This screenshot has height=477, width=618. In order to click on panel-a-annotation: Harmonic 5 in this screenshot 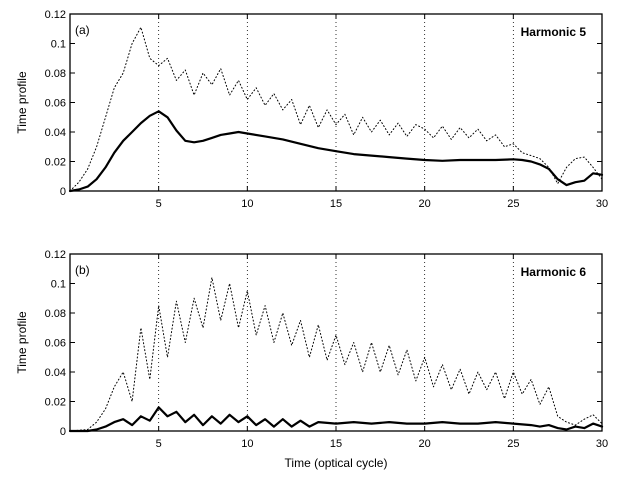, I will do `click(554, 32)`.